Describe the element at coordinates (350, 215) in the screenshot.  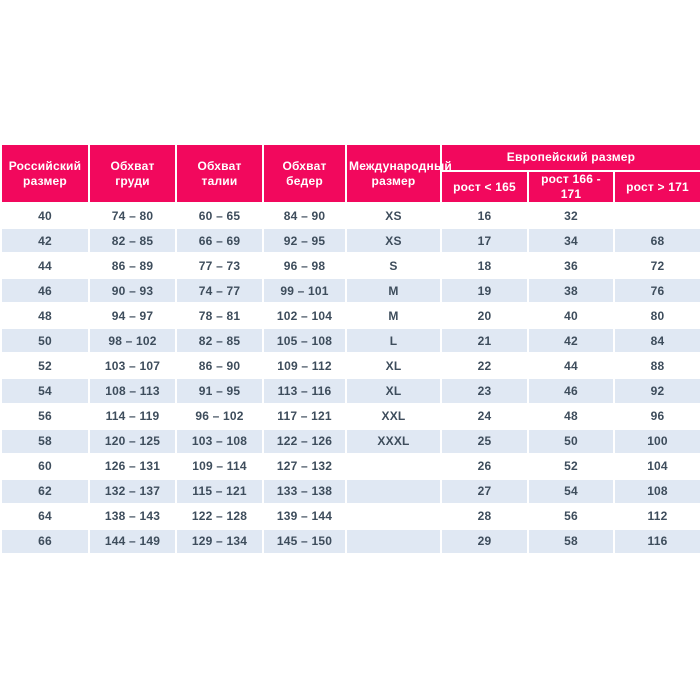
I see `table-row: 40 74 – 80 60 – 65 84 – 90 XS 16 32` at that location.